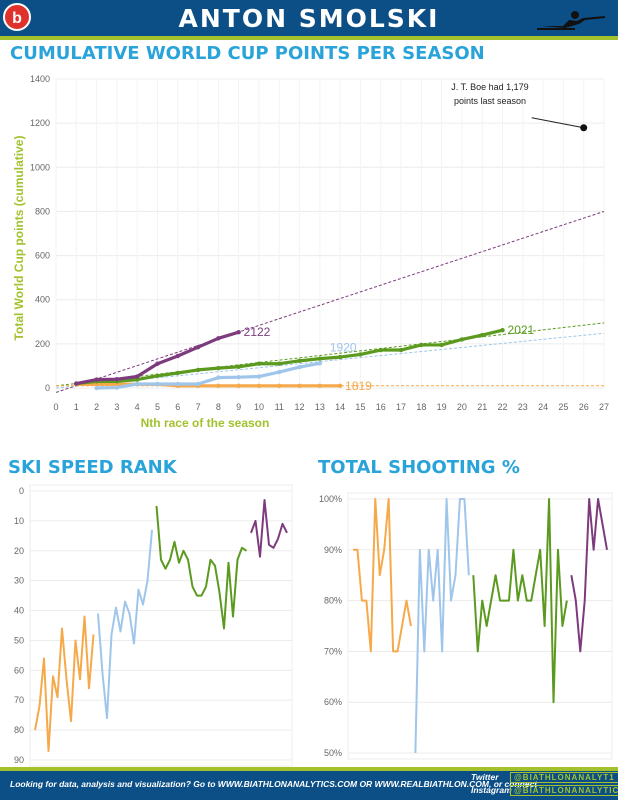 The width and height of the screenshot is (618, 800). I want to click on ski-speed-rank-title: SKI SPEED RANK, so click(92, 467).